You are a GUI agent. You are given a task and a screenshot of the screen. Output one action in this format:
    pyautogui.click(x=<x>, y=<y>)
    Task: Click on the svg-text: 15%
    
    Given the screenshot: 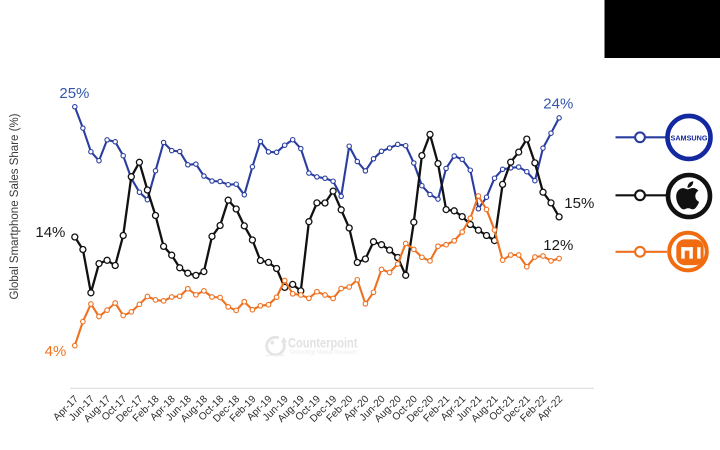 What is the action you would take?
    pyautogui.click(x=579, y=203)
    